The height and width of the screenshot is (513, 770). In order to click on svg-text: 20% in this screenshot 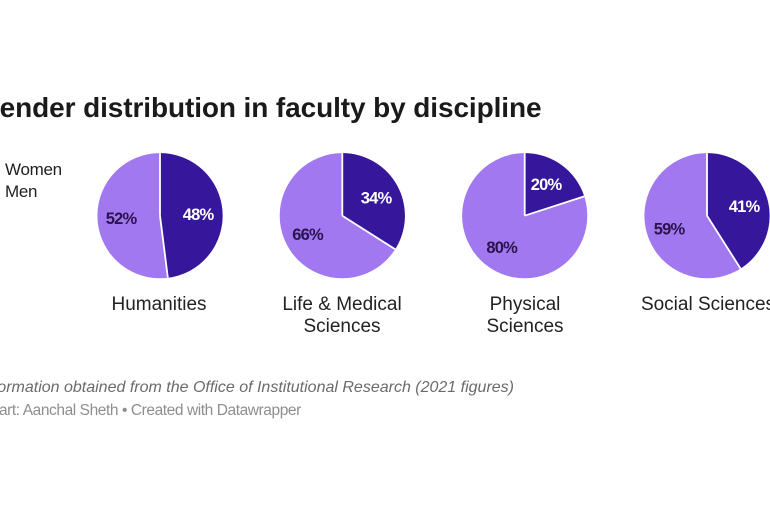, I will do `click(547, 185)`.